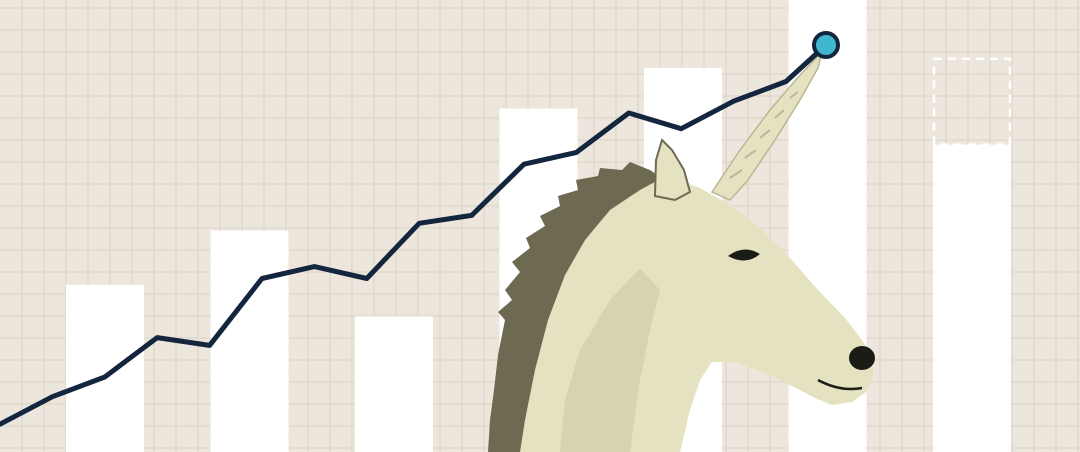 The image size is (1080, 452). I want to click on unicorn-nostril, so click(862, 358).